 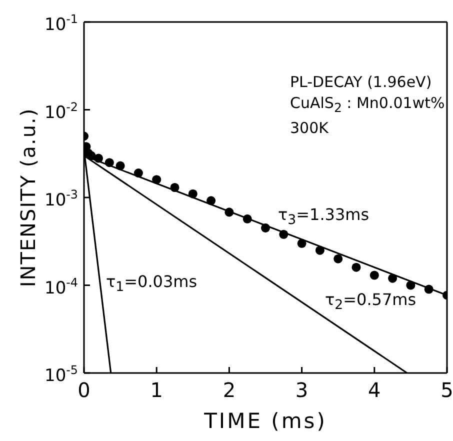 What do you see at coordinates (370, 302) in the screenshot?
I see `annotation: τ$_{2}$=0.57ms` at bounding box center [370, 302].